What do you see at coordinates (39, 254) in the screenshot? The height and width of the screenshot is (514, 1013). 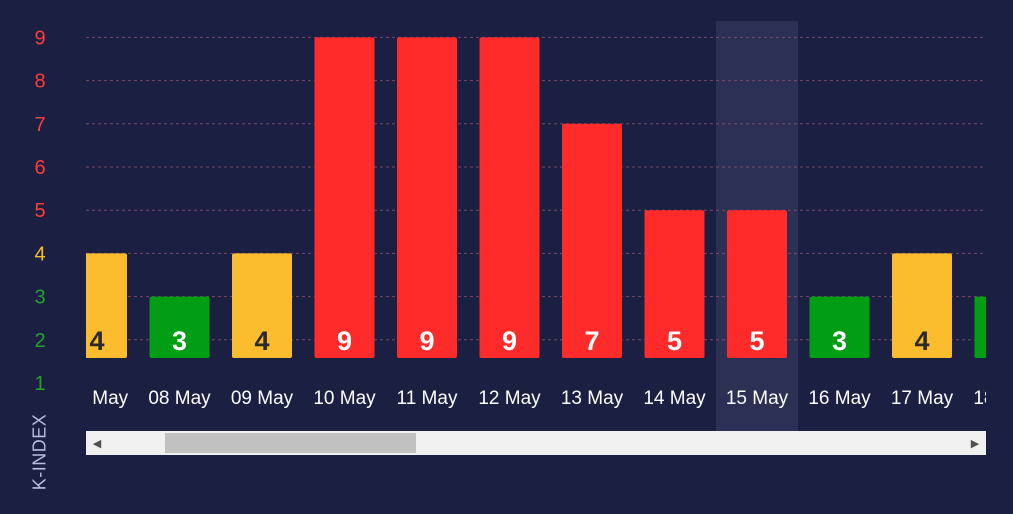 I see `y-tick-label: 4` at bounding box center [39, 254].